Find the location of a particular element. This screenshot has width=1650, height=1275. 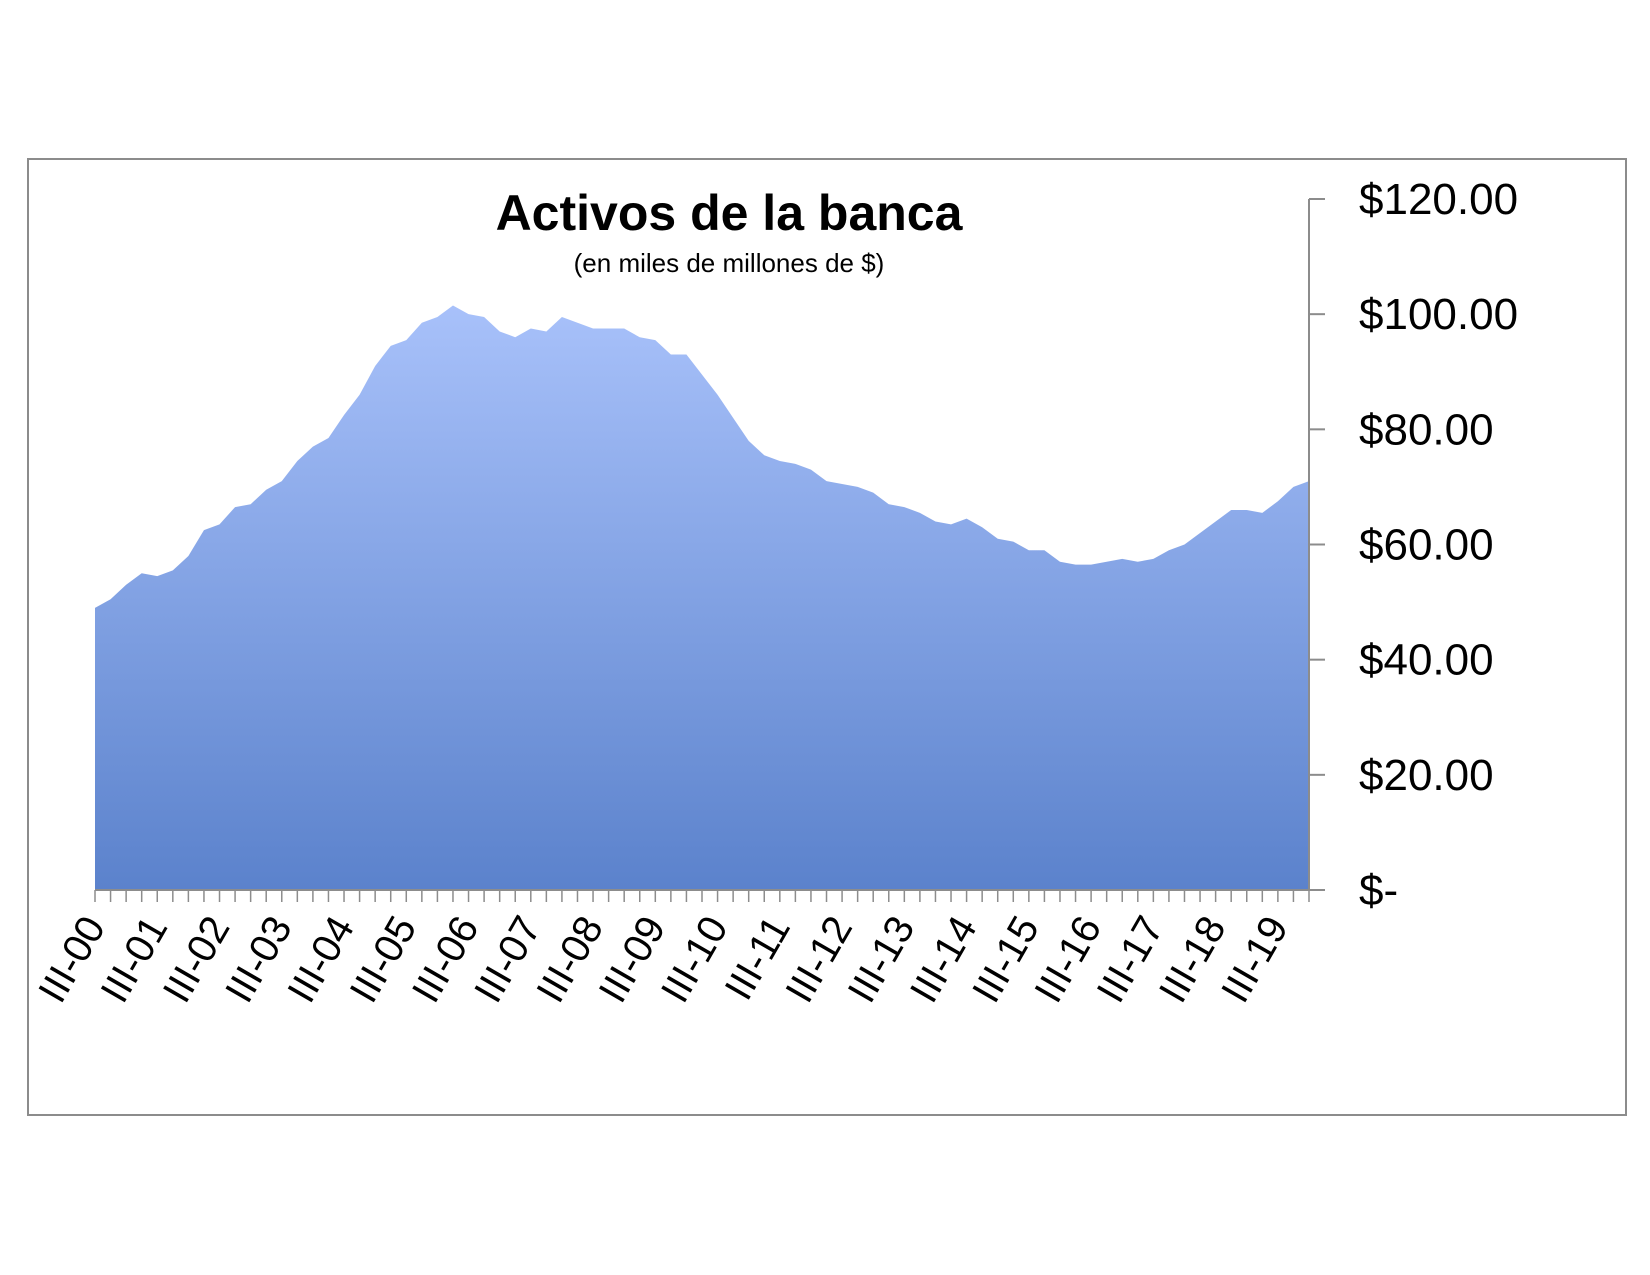

x-tick-label: III-03 is located at coordinates (259, 959).